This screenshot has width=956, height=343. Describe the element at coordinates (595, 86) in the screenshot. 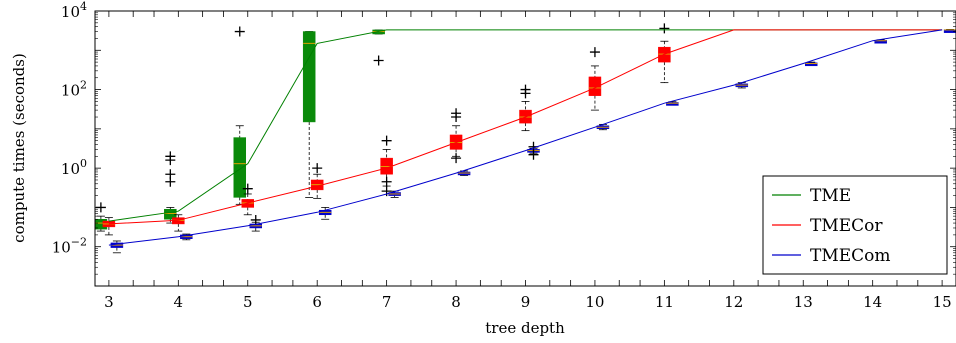

I see `box-tmecor` at that location.